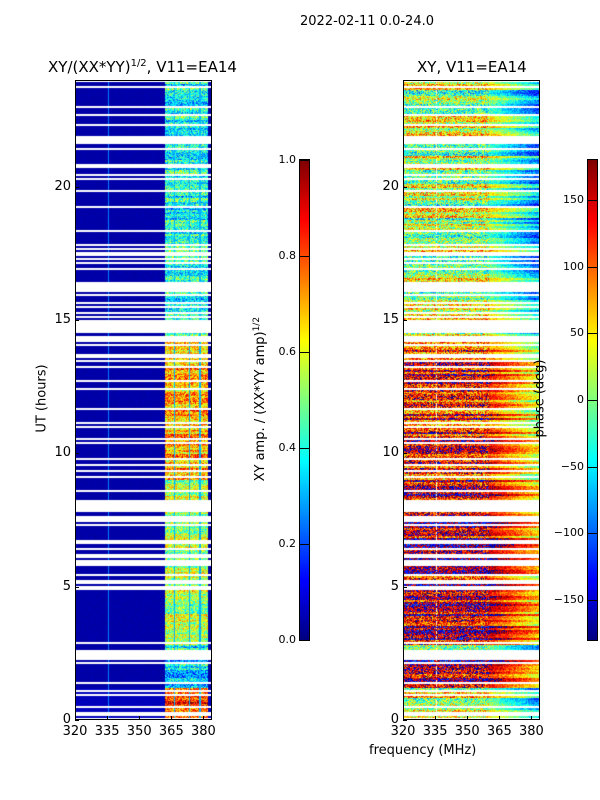  Describe the element at coordinates (580, 399) in the screenshot. I see `colorbar-tick-label: 0` at that location.